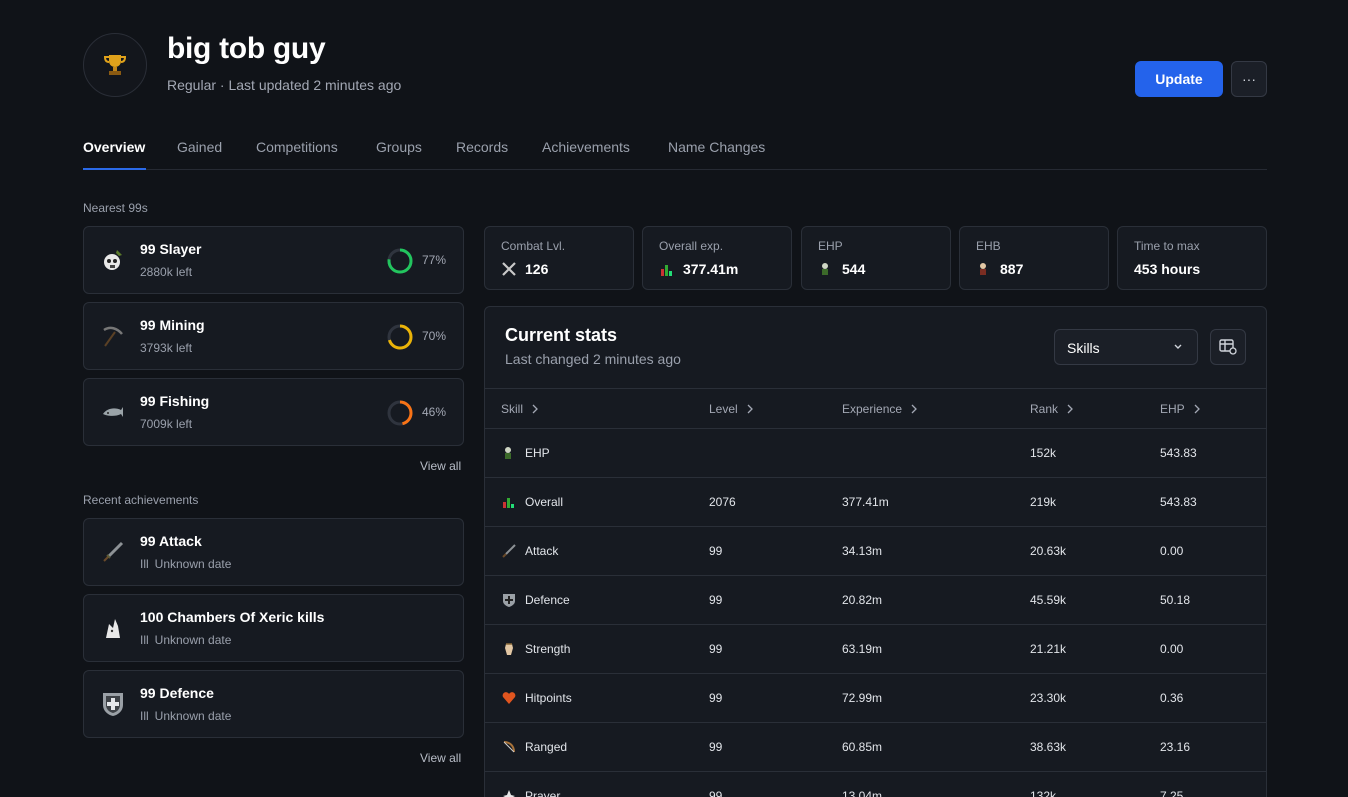  Describe the element at coordinates (1179, 79) in the screenshot. I see `update-button: Update` at that location.